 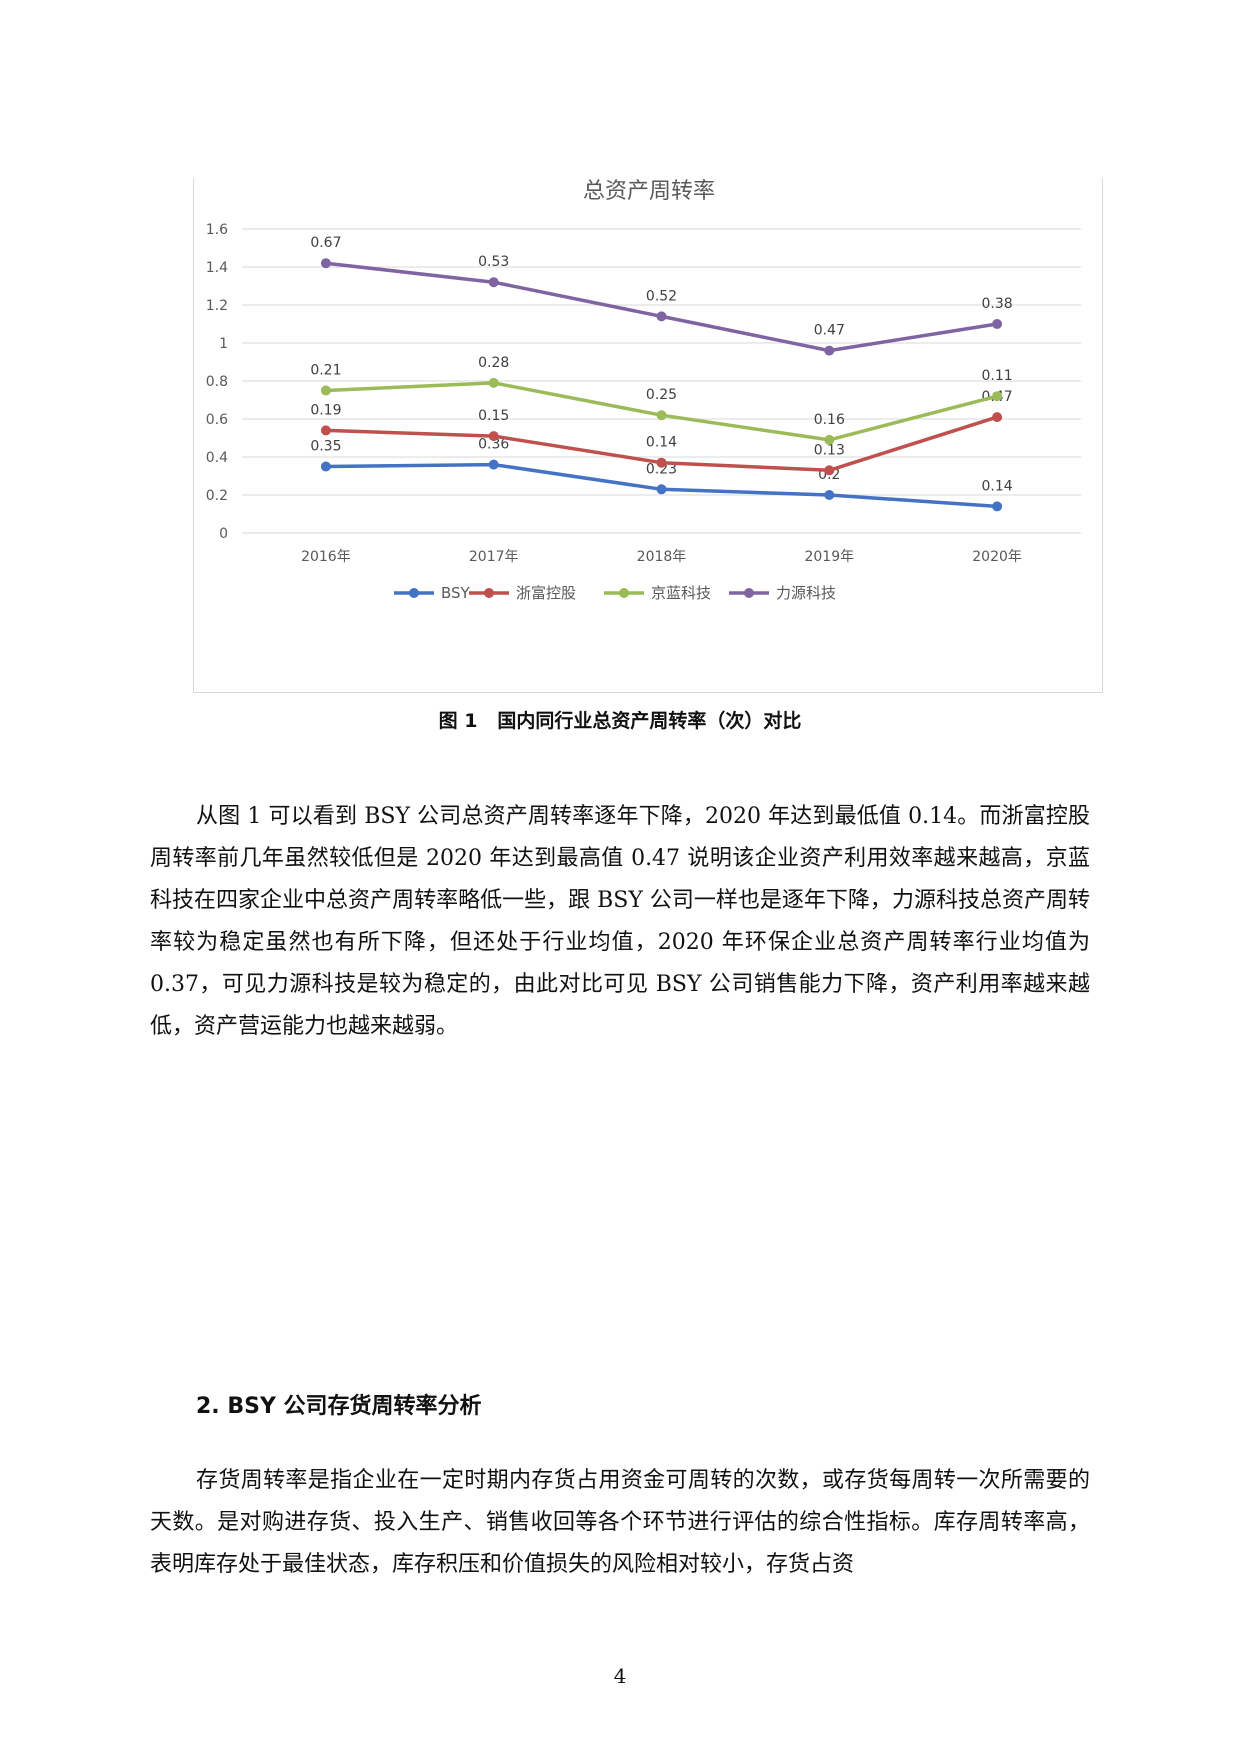 What do you see at coordinates (661, 469) in the screenshot?
I see `data-label: 0.23` at bounding box center [661, 469].